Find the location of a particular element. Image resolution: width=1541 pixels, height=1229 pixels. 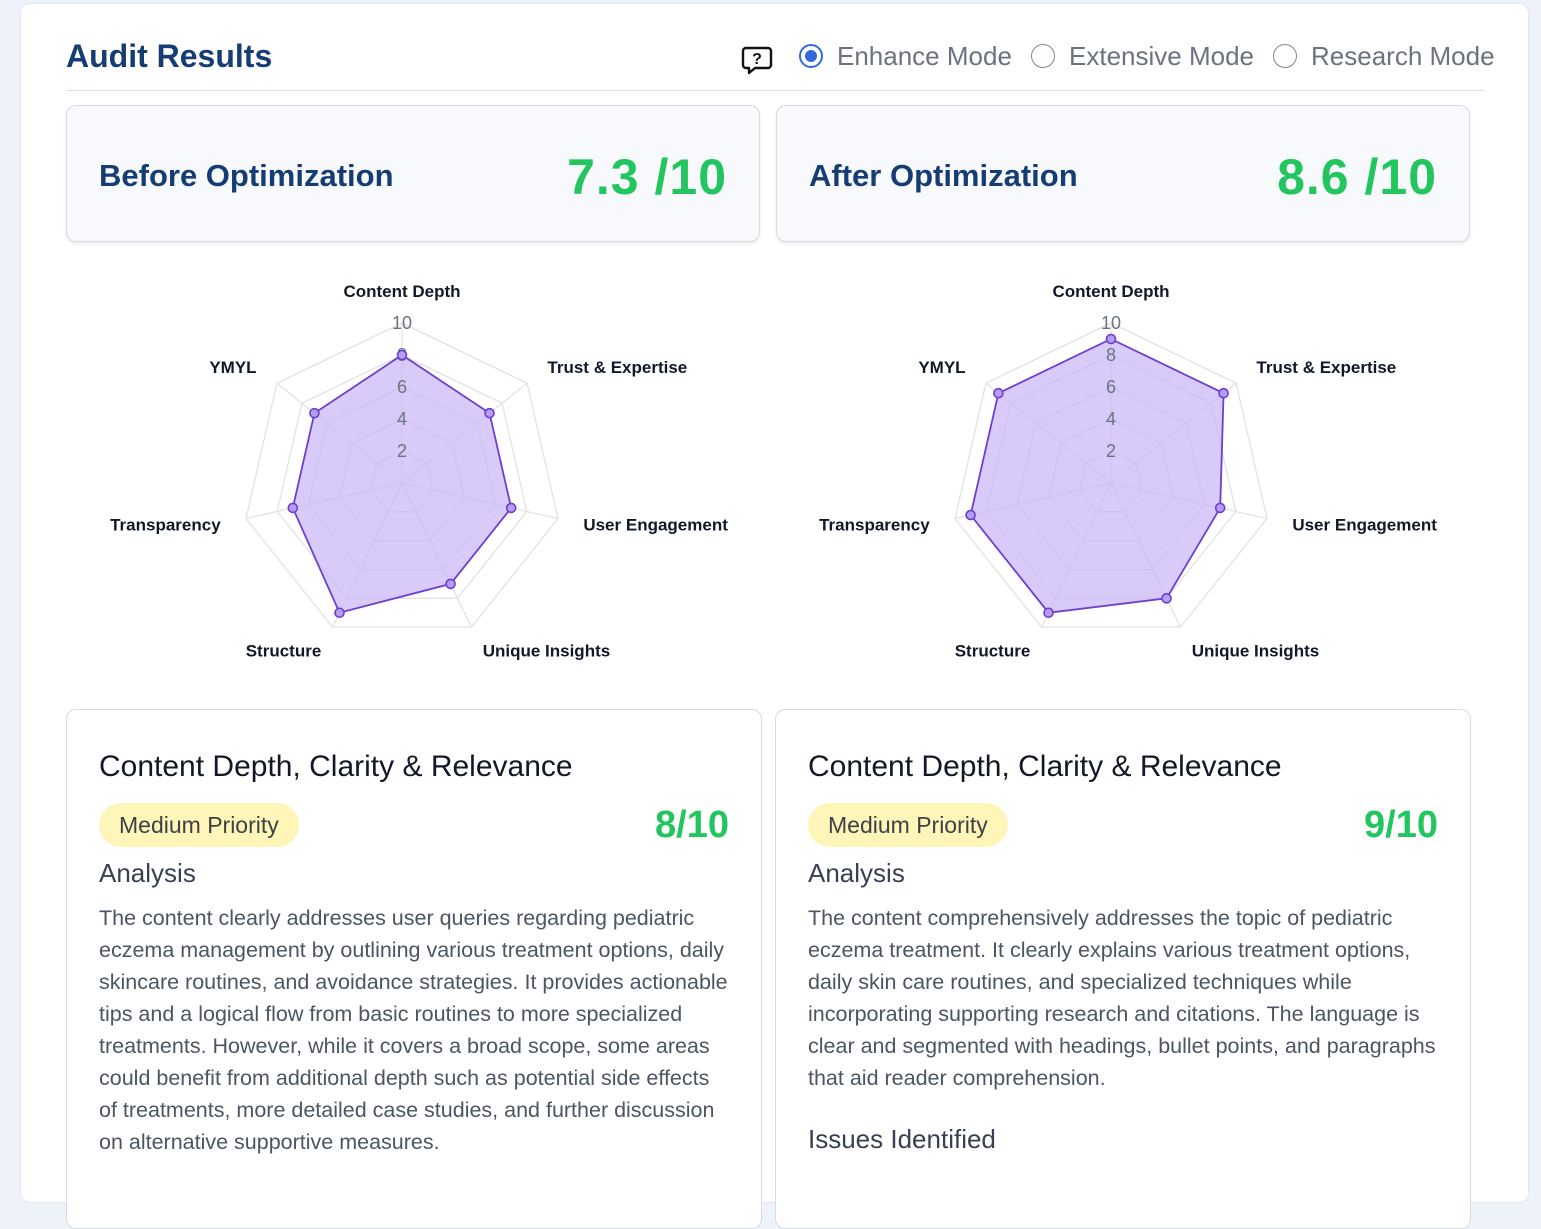

research-mode-radio: Research Mode is located at coordinates (1384, 56).